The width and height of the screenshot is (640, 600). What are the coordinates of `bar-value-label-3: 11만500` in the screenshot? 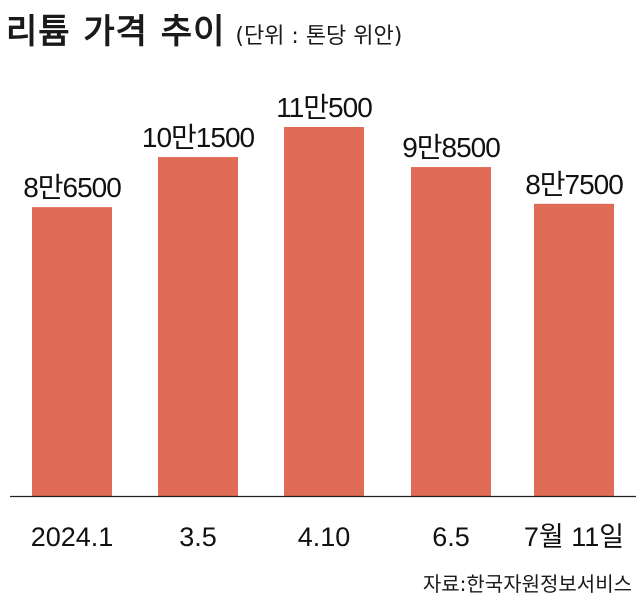 It's located at (324, 107).